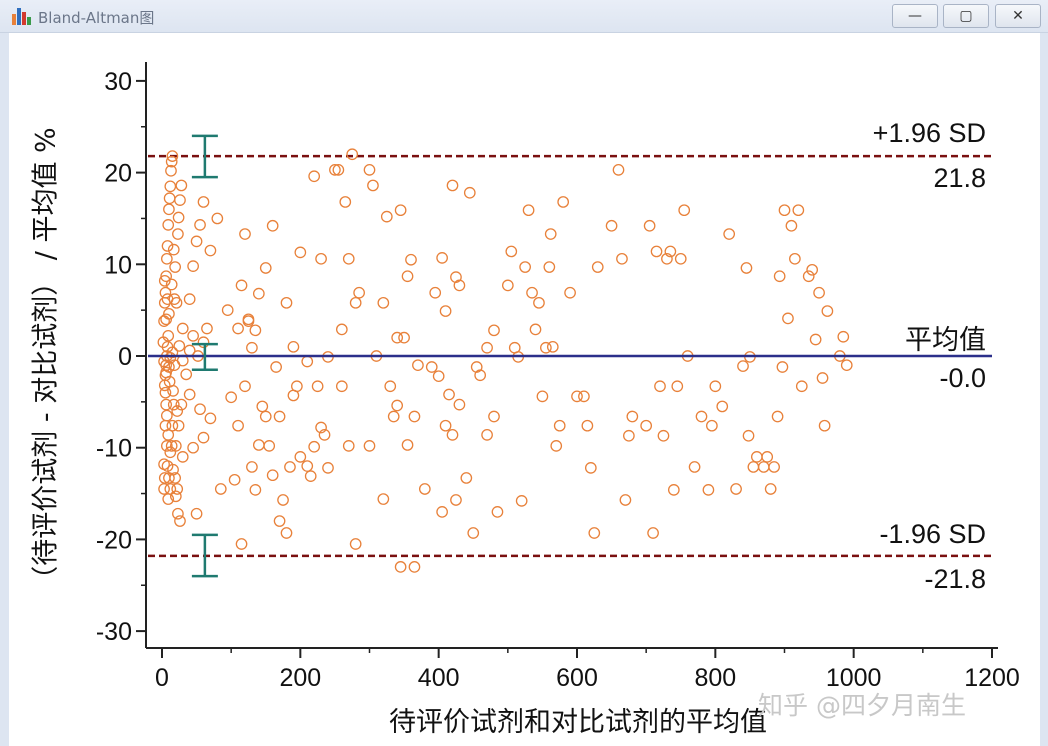 The width and height of the screenshot is (1048, 746). Describe the element at coordinates (22, 16) in the screenshot. I see `chart-app-icon` at that location.